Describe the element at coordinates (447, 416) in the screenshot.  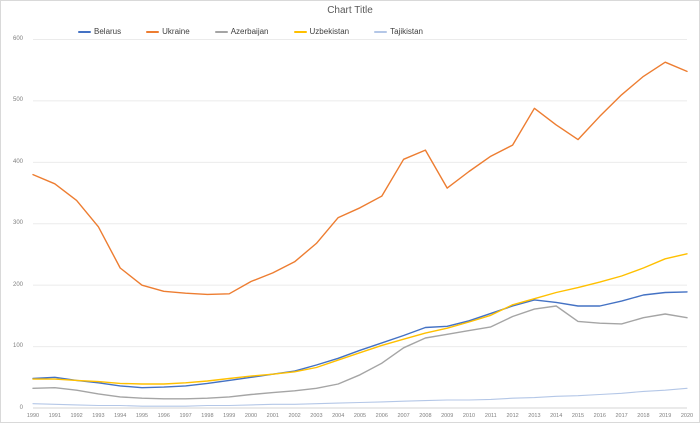
I see `x-tick-label: 2009` at that location.